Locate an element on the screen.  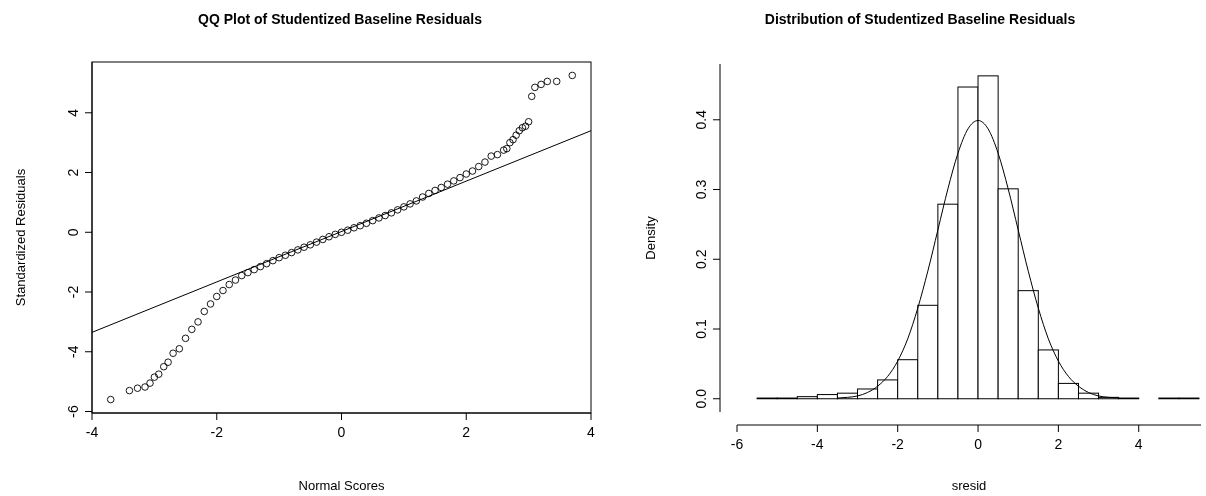
y-tick-label: 0.2 is located at coordinates (701, 259).